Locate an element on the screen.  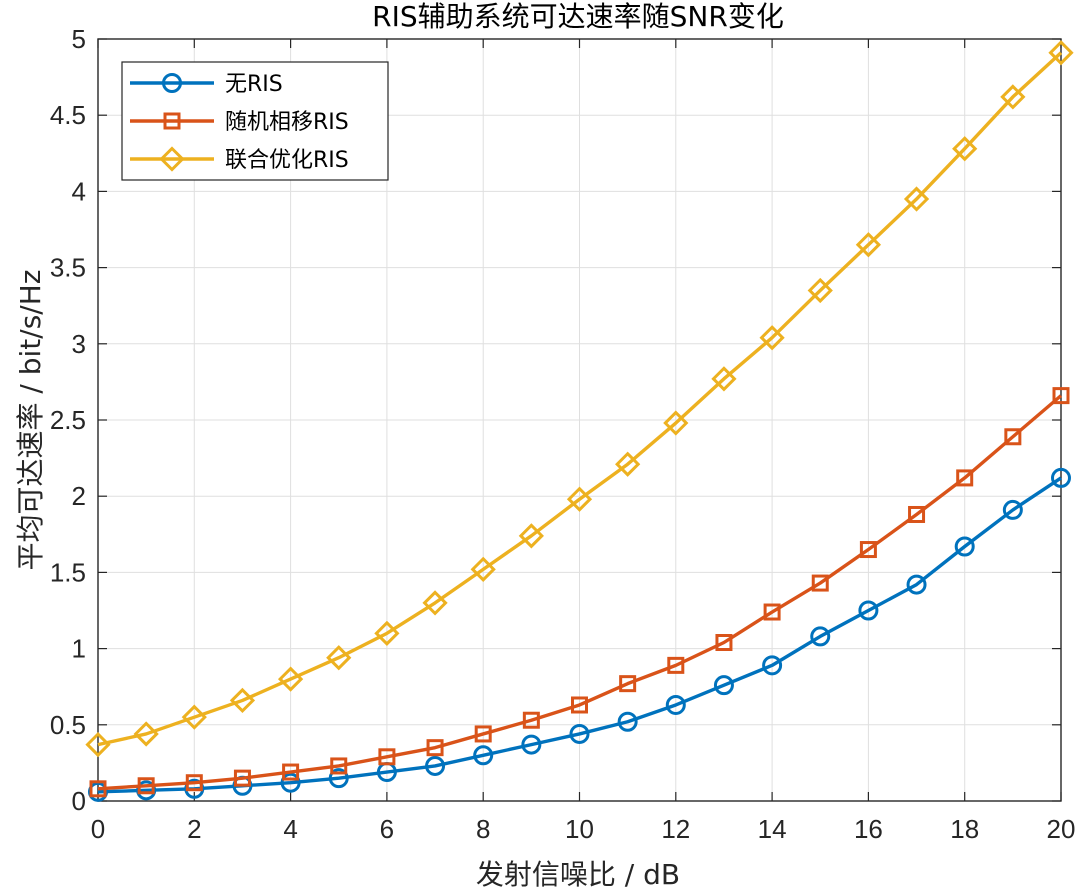
legend-label: 无RIS is located at coordinates (254, 84).